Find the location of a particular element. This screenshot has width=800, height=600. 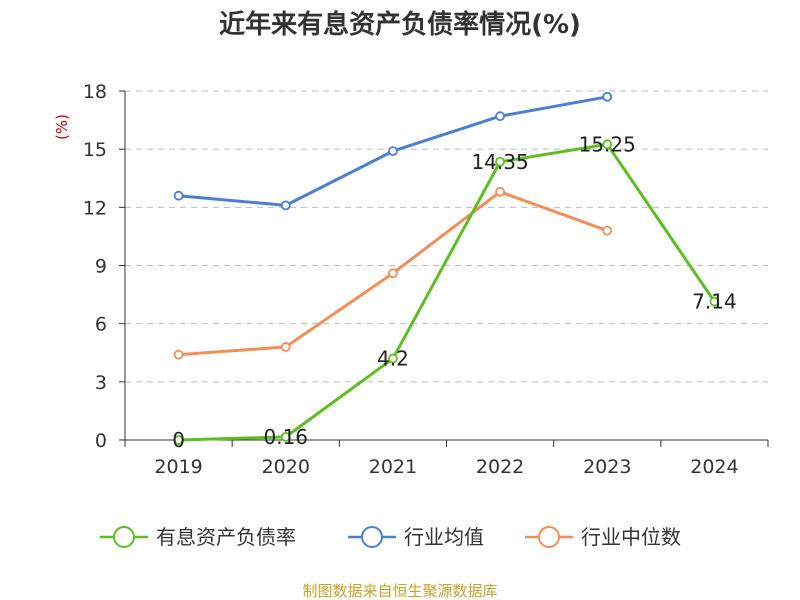

data-label: 15.25 is located at coordinates (607, 144).